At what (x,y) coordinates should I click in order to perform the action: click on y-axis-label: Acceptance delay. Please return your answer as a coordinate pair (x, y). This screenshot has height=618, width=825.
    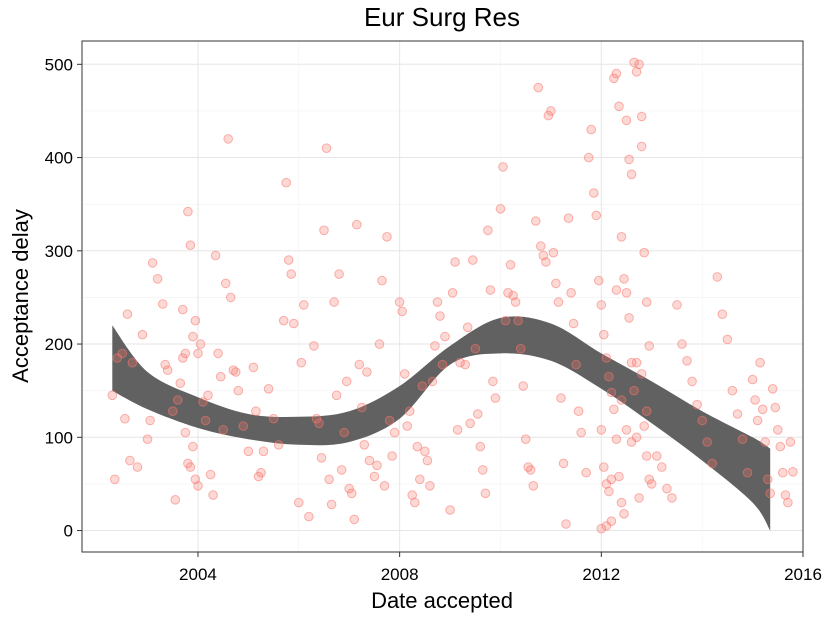
    Looking at the image, I should click on (20, 296).